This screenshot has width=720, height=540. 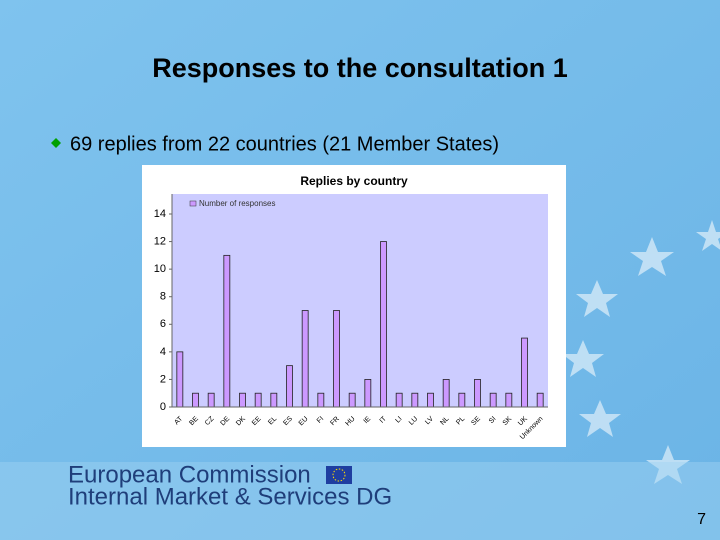 I want to click on eu-flag, so click(x=339, y=475).